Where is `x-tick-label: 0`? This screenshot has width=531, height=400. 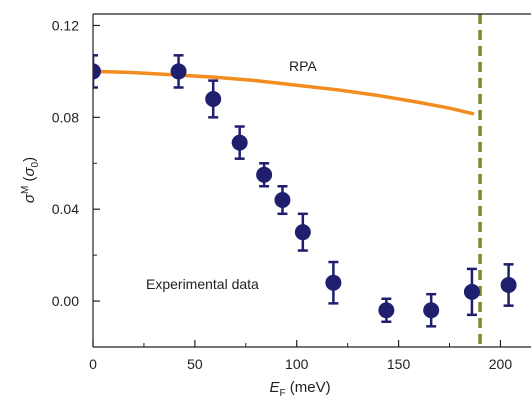
x-tick-label: 0 is located at coordinates (93, 364).